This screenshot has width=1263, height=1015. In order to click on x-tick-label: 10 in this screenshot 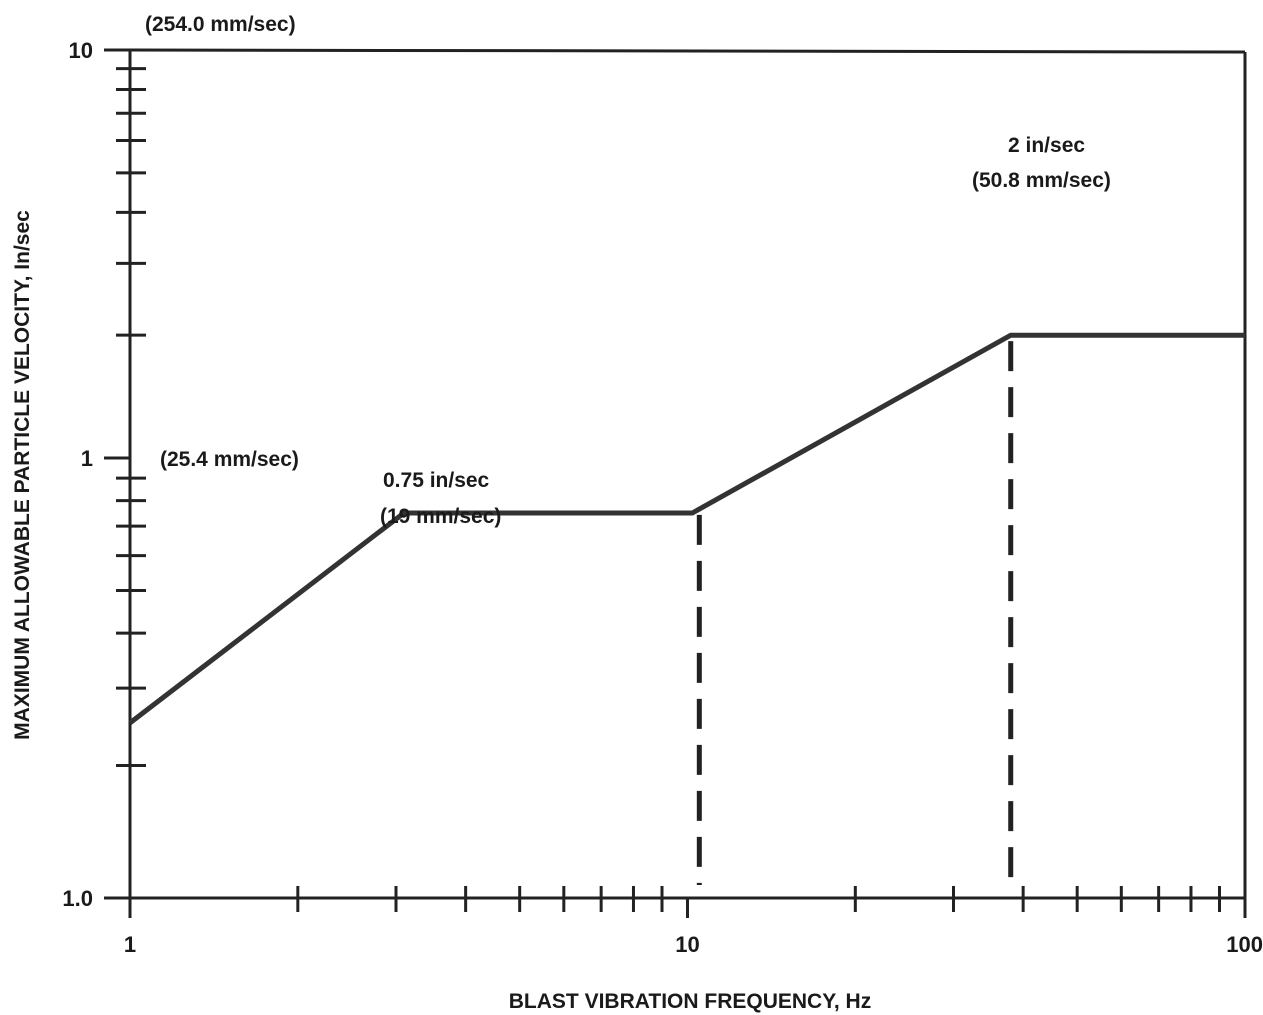, I will do `click(687, 944)`.